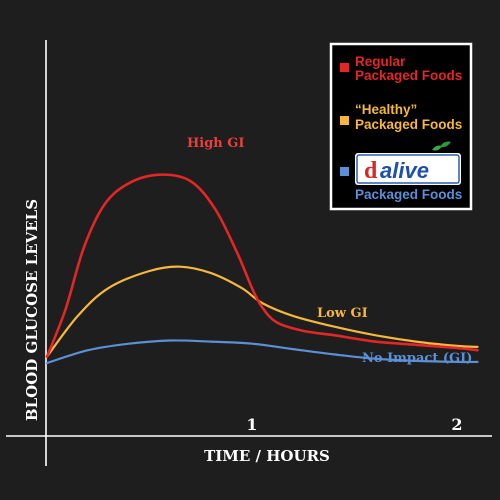 The width and height of the screenshot is (500, 500). Describe the element at coordinates (262, 352) in the screenshot. I see `series-line-dalive` at that location.